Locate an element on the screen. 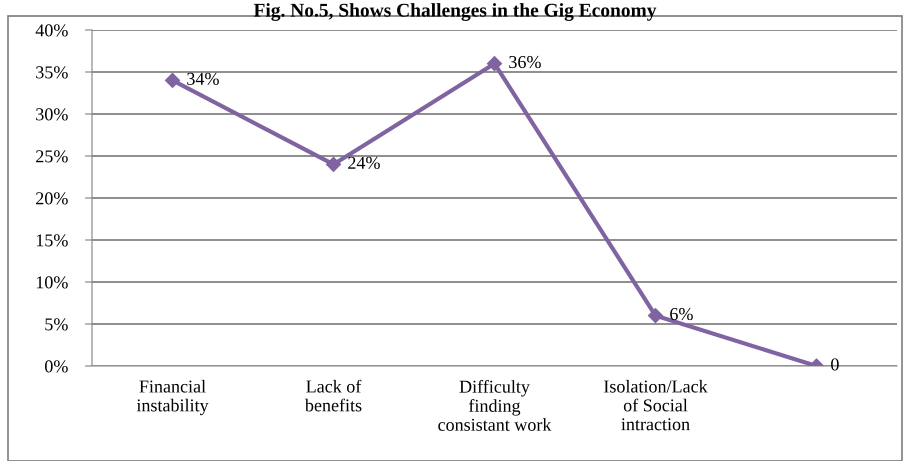  y-tick-label: 0% is located at coordinates (56, 366).